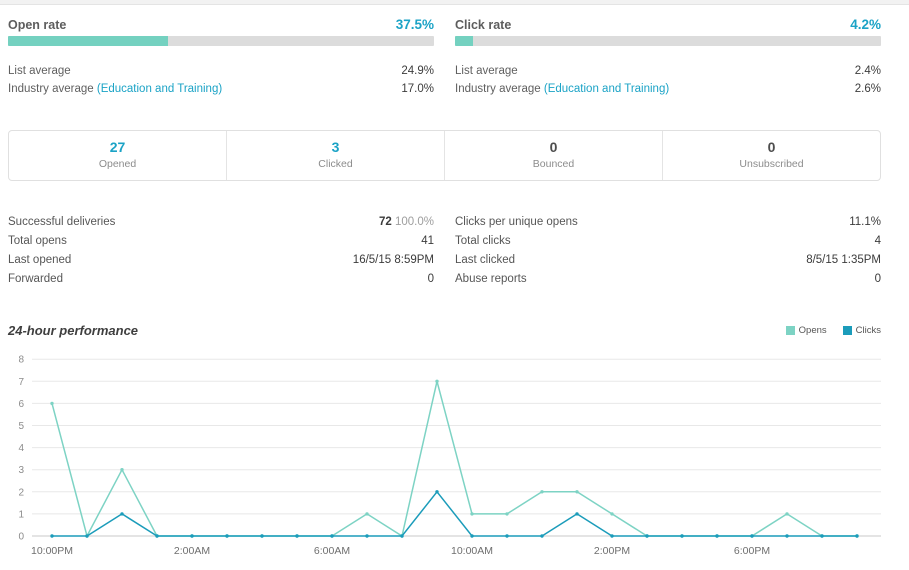 This screenshot has height=570, width=909. I want to click on y-axis-tick-label: 3, so click(21, 470).